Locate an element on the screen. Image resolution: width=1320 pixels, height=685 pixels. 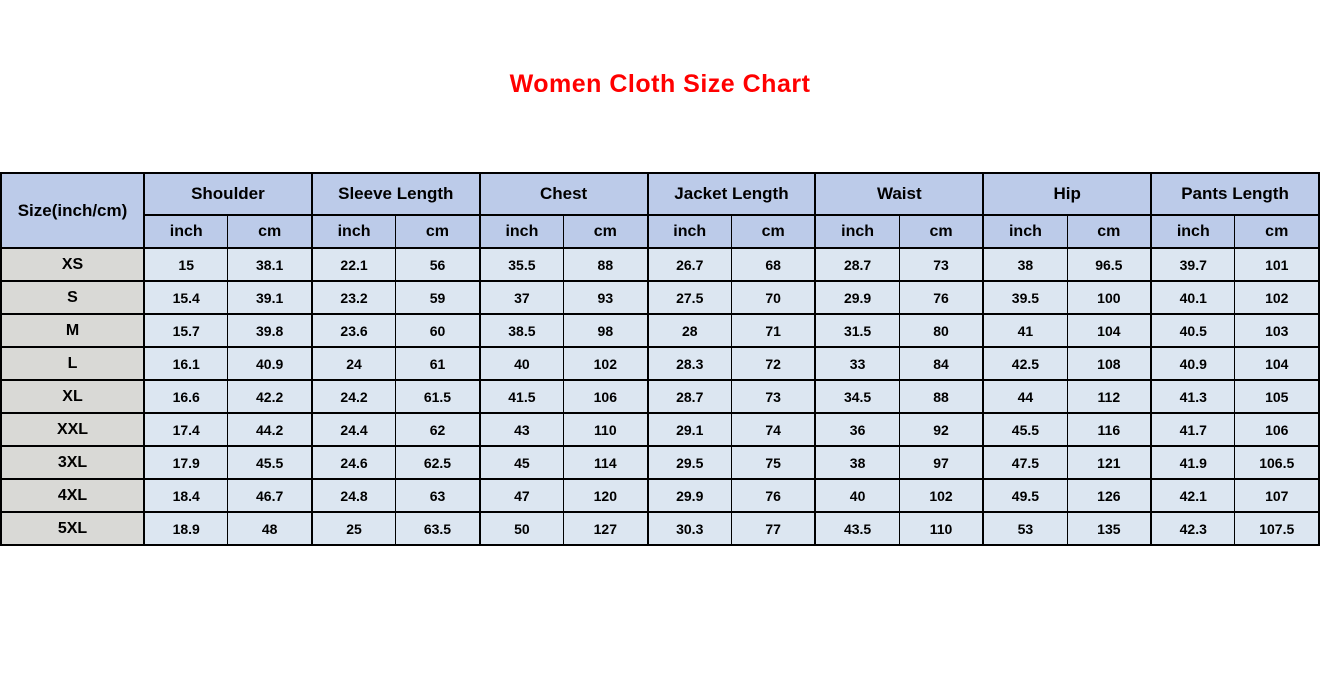
measurement-cell: 46.7 is located at coordinates (270, 495).